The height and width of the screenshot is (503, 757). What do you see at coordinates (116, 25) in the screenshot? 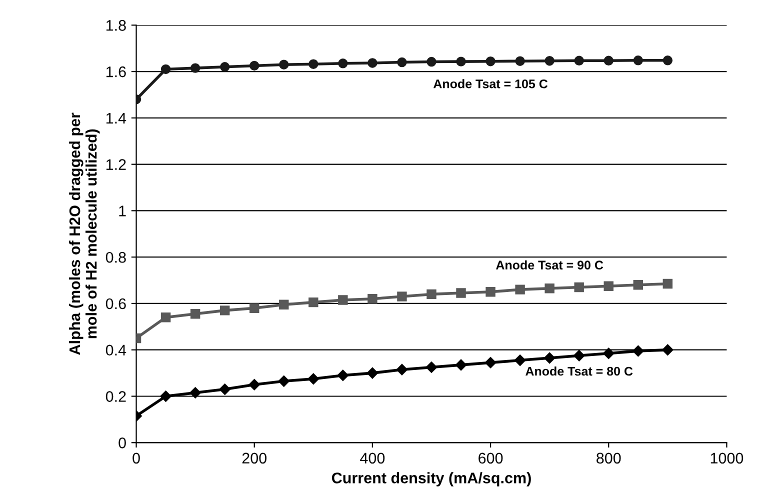
I see `y-tick-label: 1.8` at bounding box center [116, 25].